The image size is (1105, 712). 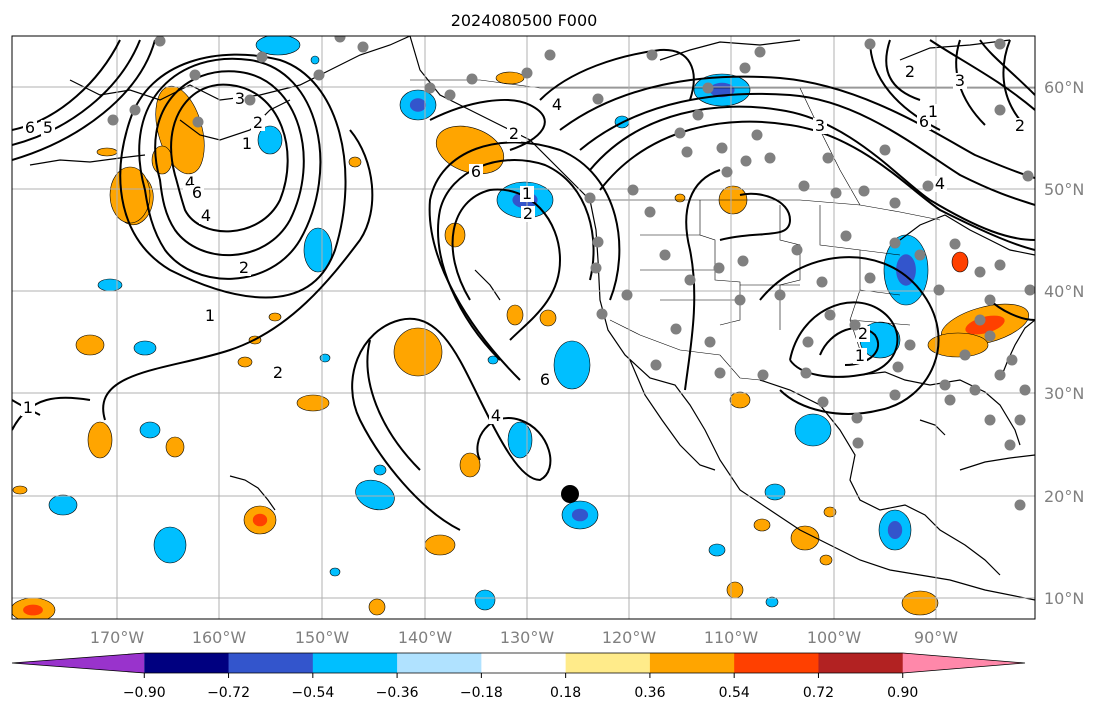 I want to click on lat-label: 60°N, so click(x=1064, y=87).